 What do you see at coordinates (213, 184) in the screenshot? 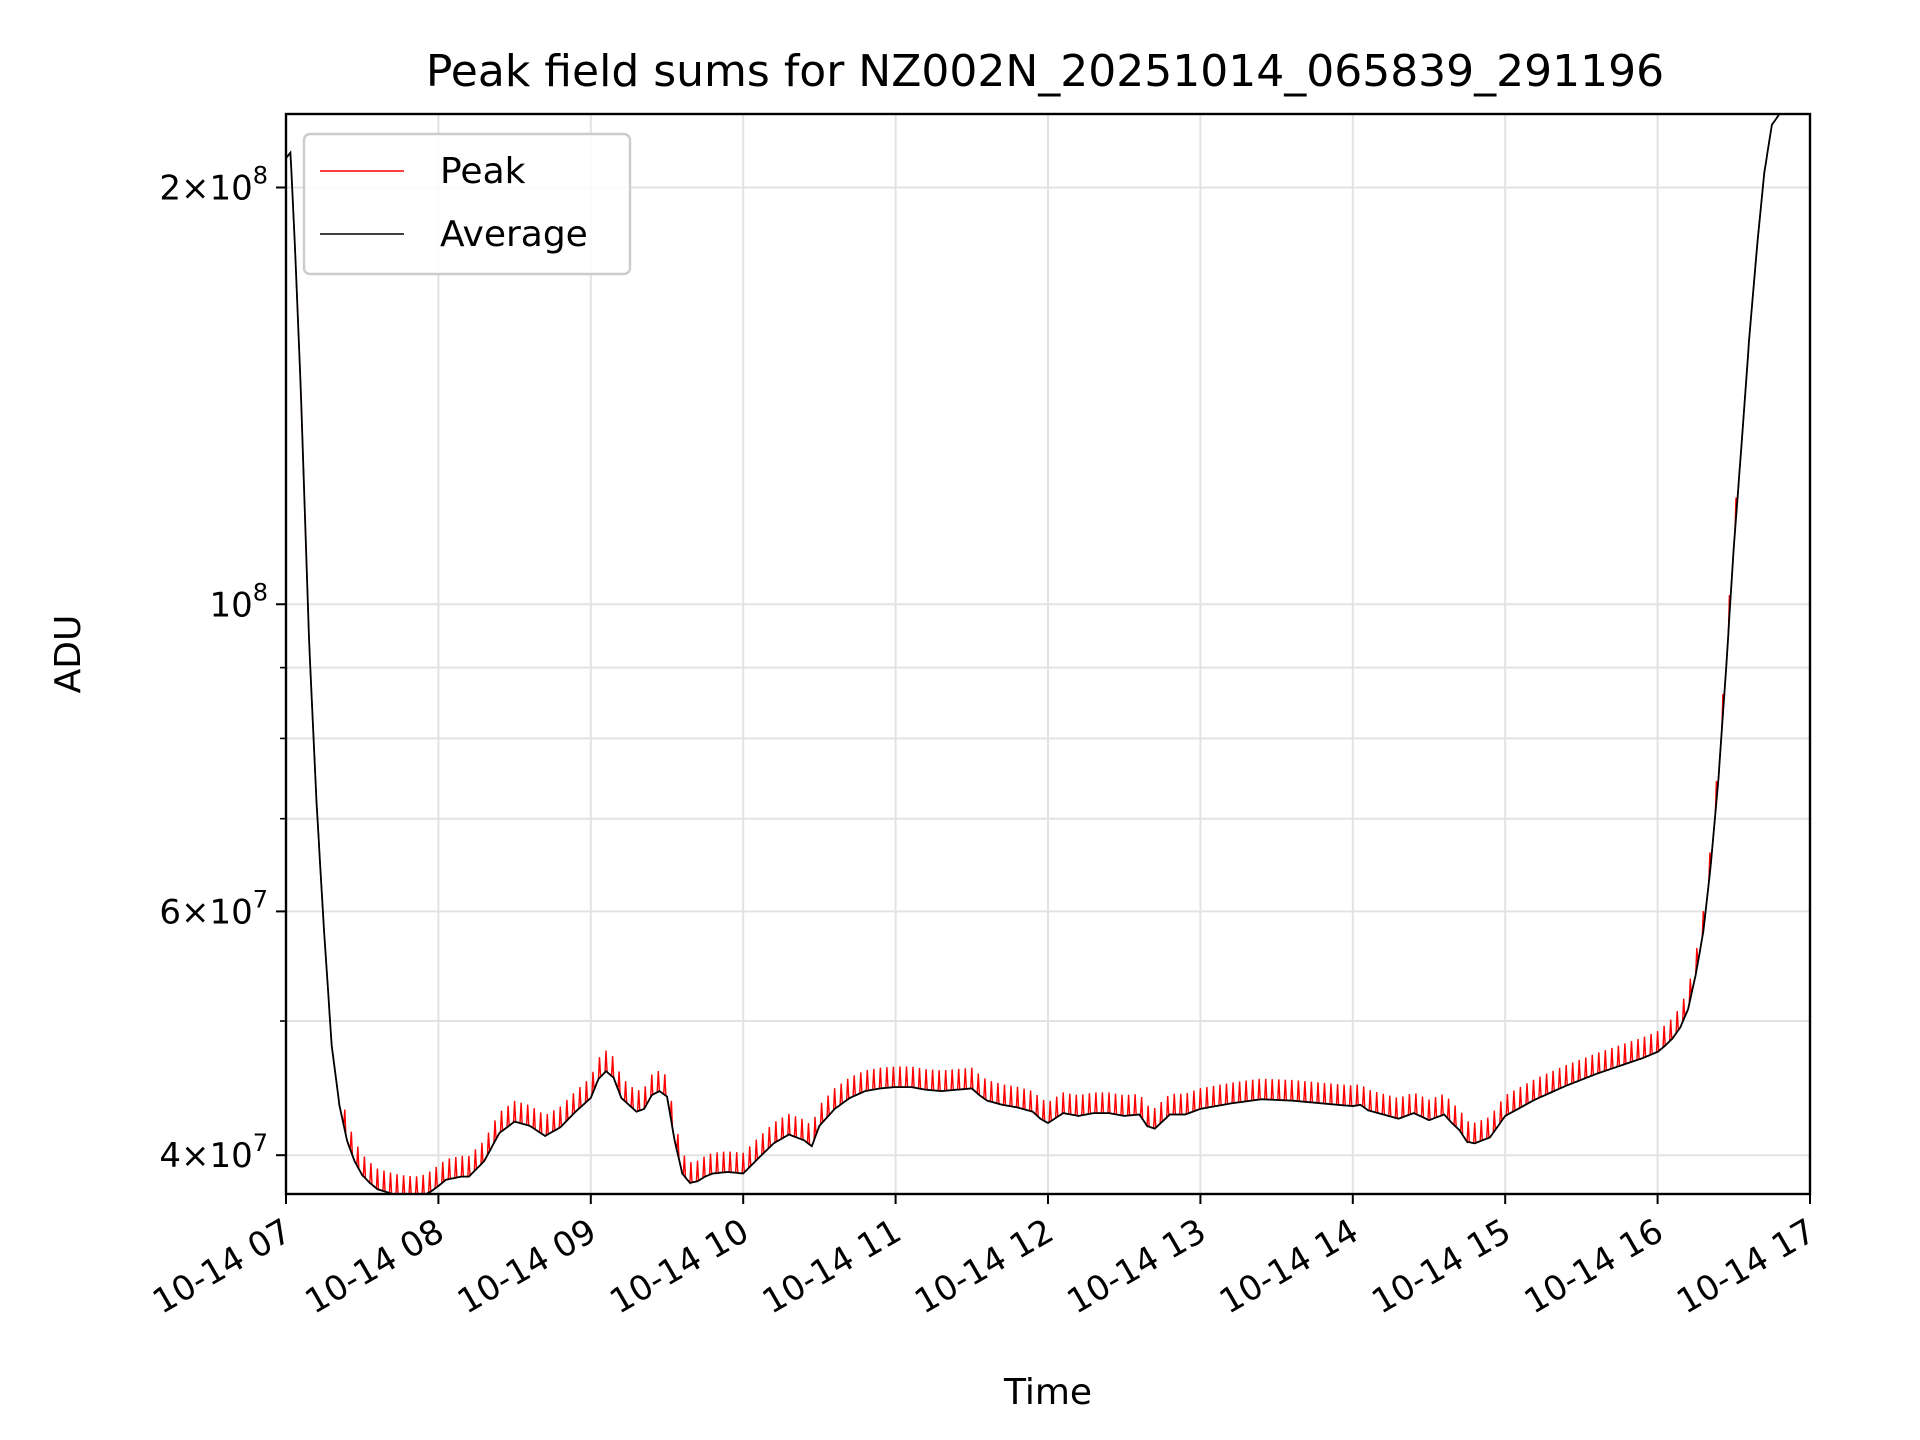
I see `y-tick-label: 2×108` at bounding box center [213, 184].